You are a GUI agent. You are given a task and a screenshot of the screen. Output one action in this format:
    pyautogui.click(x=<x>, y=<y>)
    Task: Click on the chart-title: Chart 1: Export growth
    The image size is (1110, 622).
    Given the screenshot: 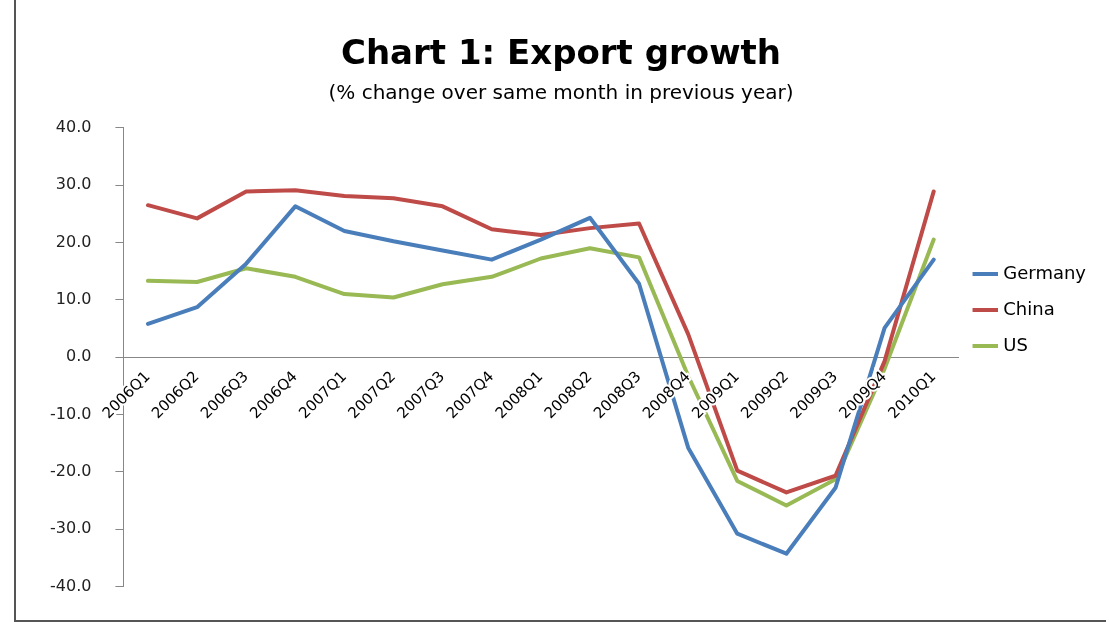 What is the action you would take?
    pyautogui.click(x=561, y=52)
    